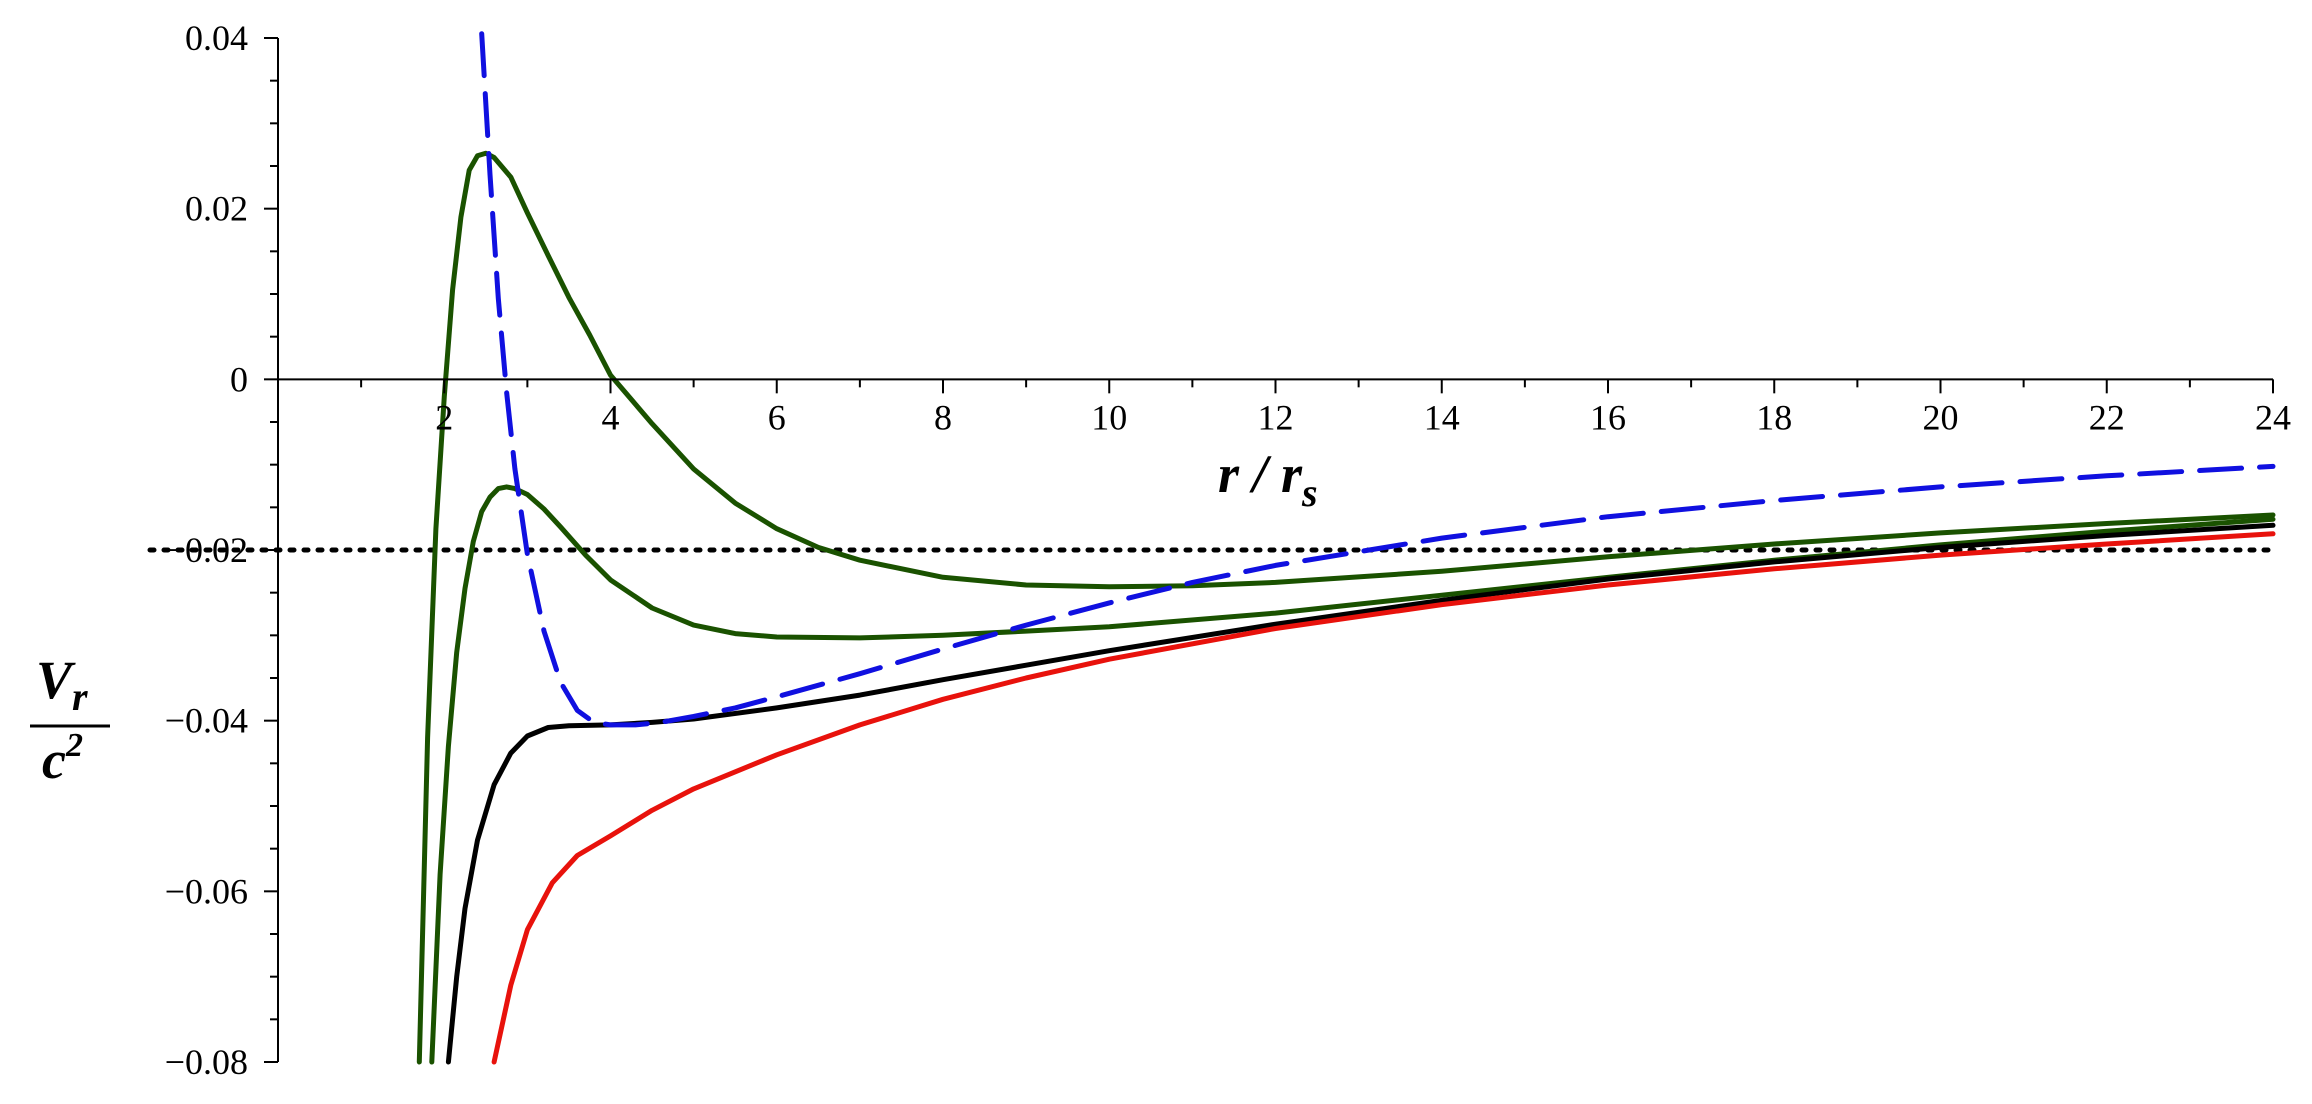 The height and width of the screenshot is (1104, 2312). Describe the element at coordinates (1941, 417) in the screenshot. I see `x-tick-label: 20` at that location.